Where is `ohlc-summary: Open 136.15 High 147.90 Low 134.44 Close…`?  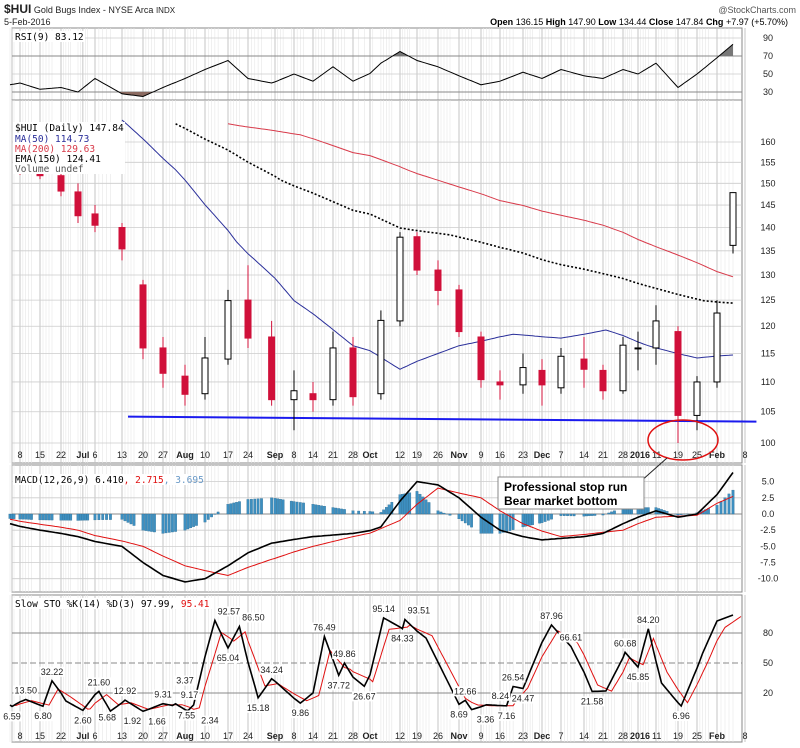 ohlc-summary: Open 136.15 High 147.90 Low 134.44 Close… is located at coordinates (639, 22).